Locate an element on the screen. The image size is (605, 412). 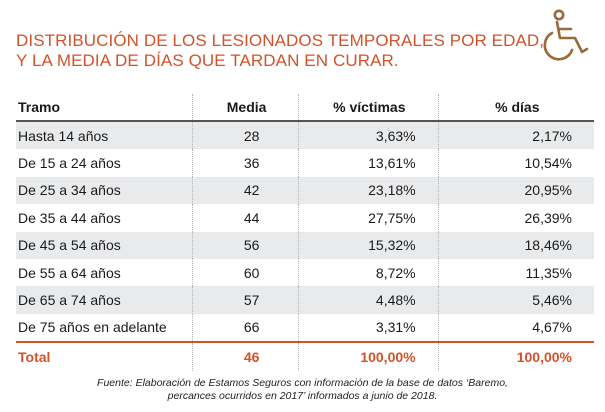
cell-victimas: 15,32% is located at coordinates (368, 245).